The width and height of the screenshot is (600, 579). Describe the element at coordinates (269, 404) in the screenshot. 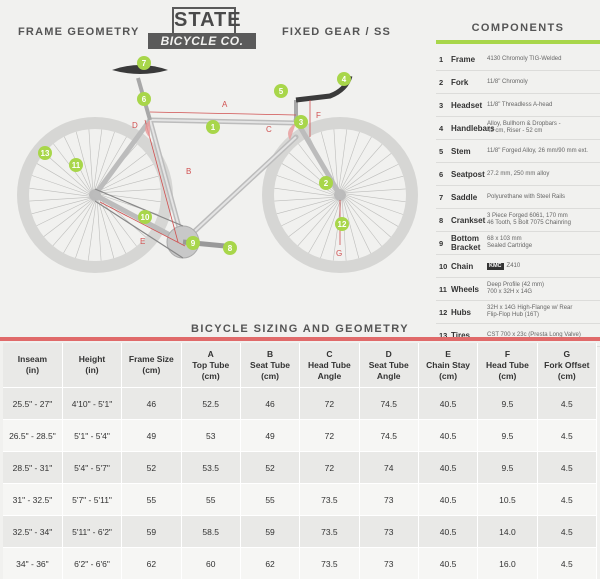

I see `table-cell: 46` at that location.